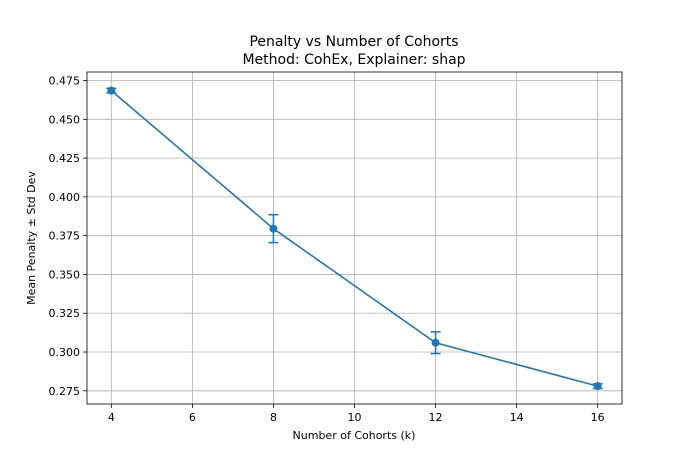 This screenshot has width=691, height=470. I want to click on y-tick-label: 0.475, so click(65, 81).